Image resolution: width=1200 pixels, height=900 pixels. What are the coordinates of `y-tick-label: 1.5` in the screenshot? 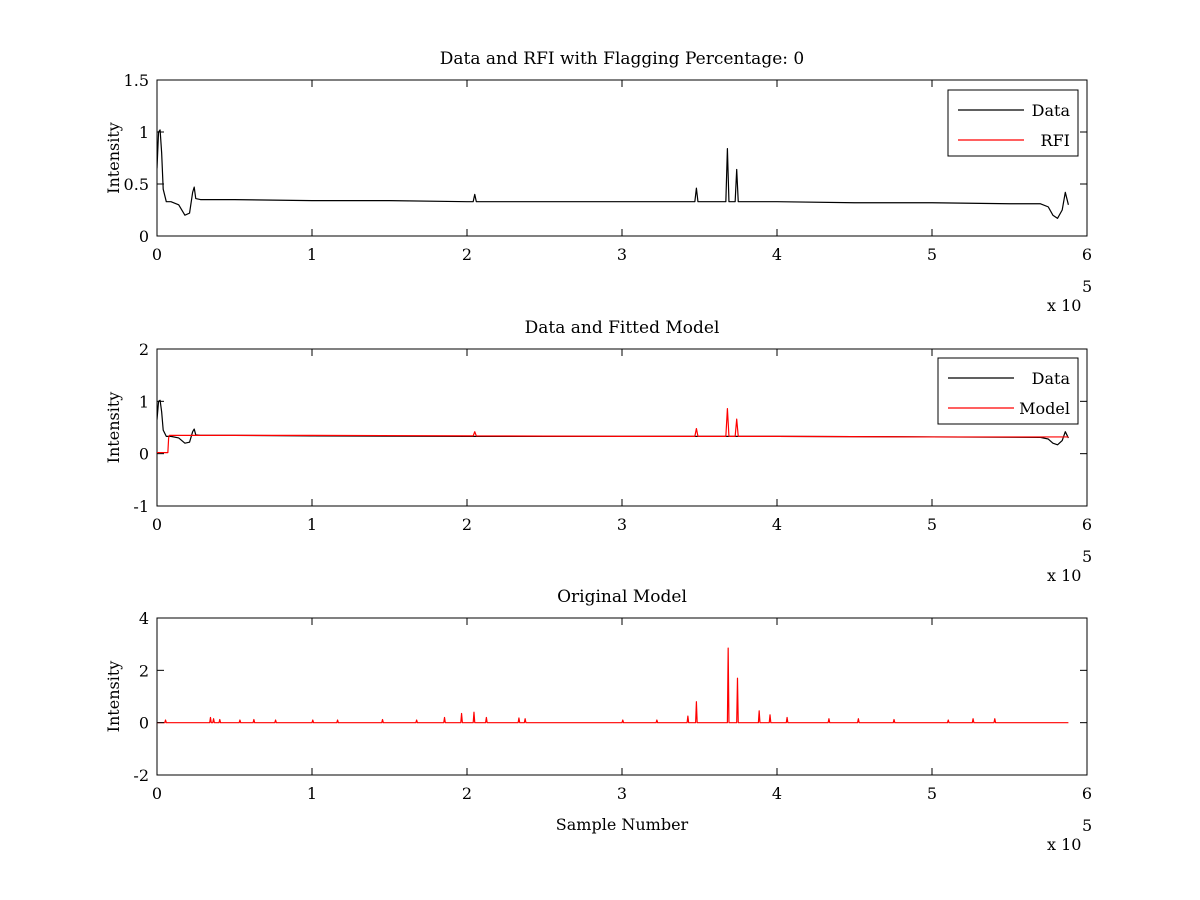 It's located at (136, 80).